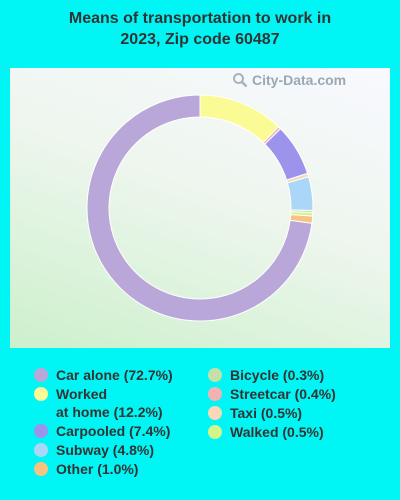 Image resolution: width=400 pixels, height=500 pixels. I want to click on legend-item-left-2: Carpooled (7.4%), so click(102, 431).